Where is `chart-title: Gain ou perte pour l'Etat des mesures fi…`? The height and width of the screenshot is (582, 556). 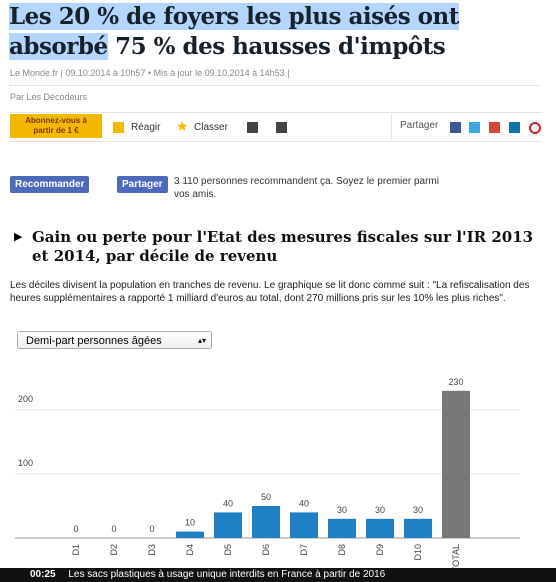 chart-title: Gain ou perte pour l'Etat des mesures fi… is located at coordinates (283, 246).